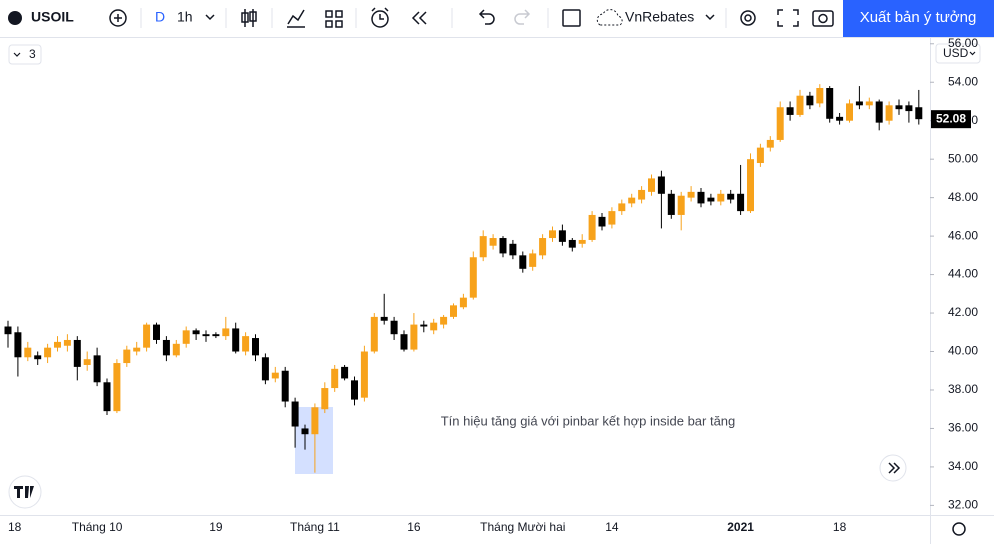 The height and width of the screenshot is (544, 994). Describe the element at coordinates (334, 19) in the screenshot. I see `templates` at that location.